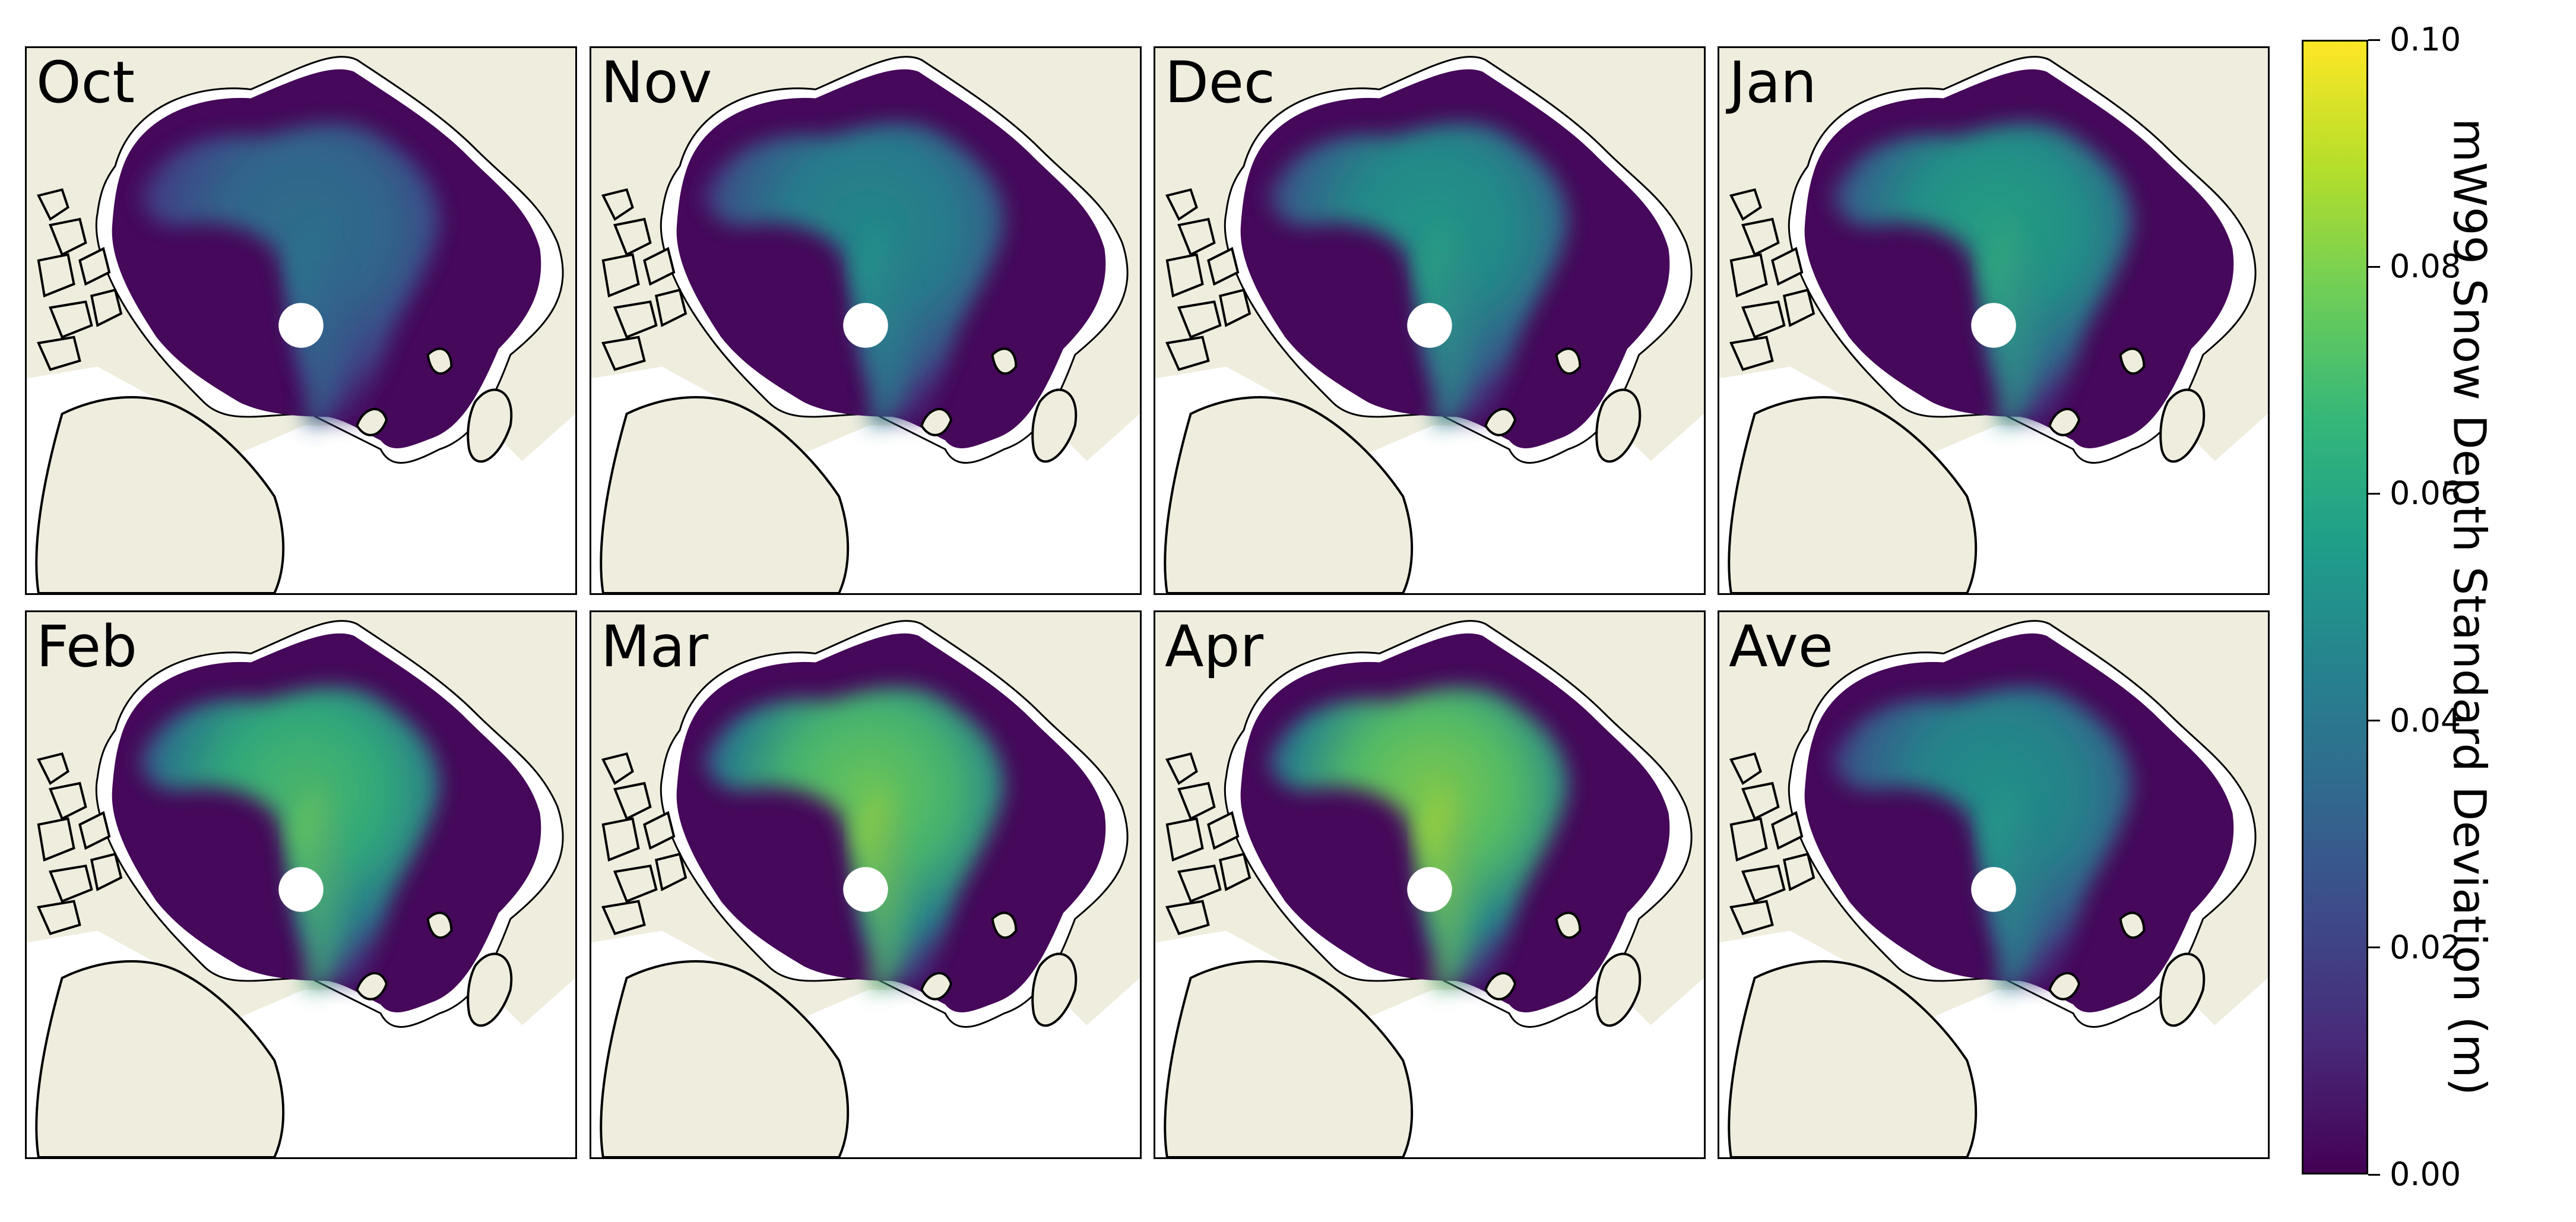 The height and width of the screenshot is (1222, 2576). I want to click on colorbar-tick-label: 0.00, so click(2426, 1174).